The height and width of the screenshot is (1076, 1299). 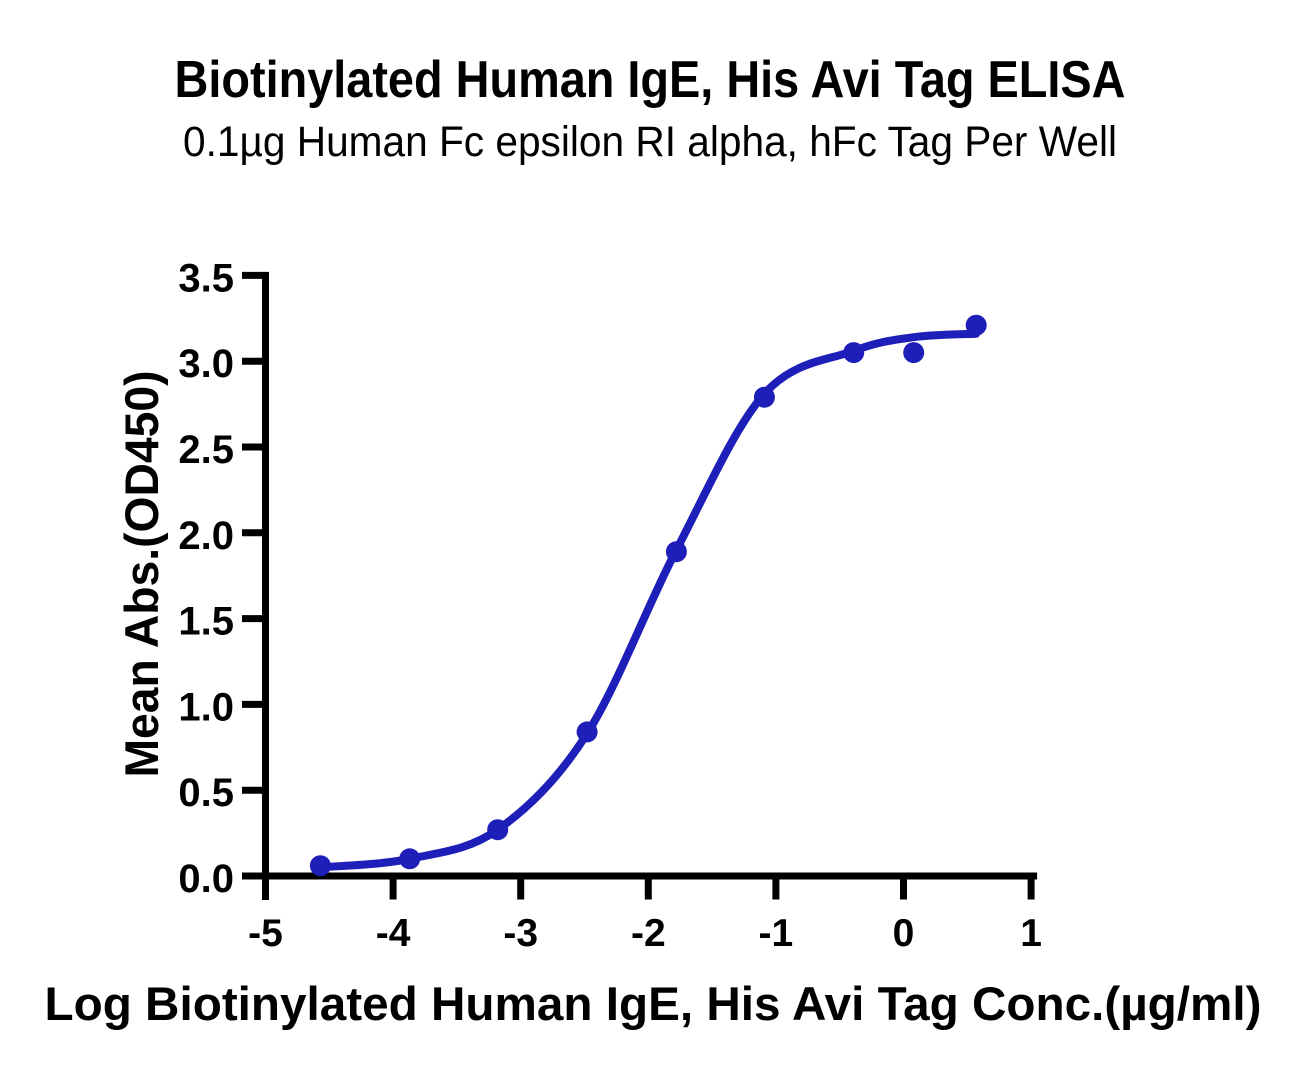 I want to click on x-tick-label: -5, so click(x=265, y=933).